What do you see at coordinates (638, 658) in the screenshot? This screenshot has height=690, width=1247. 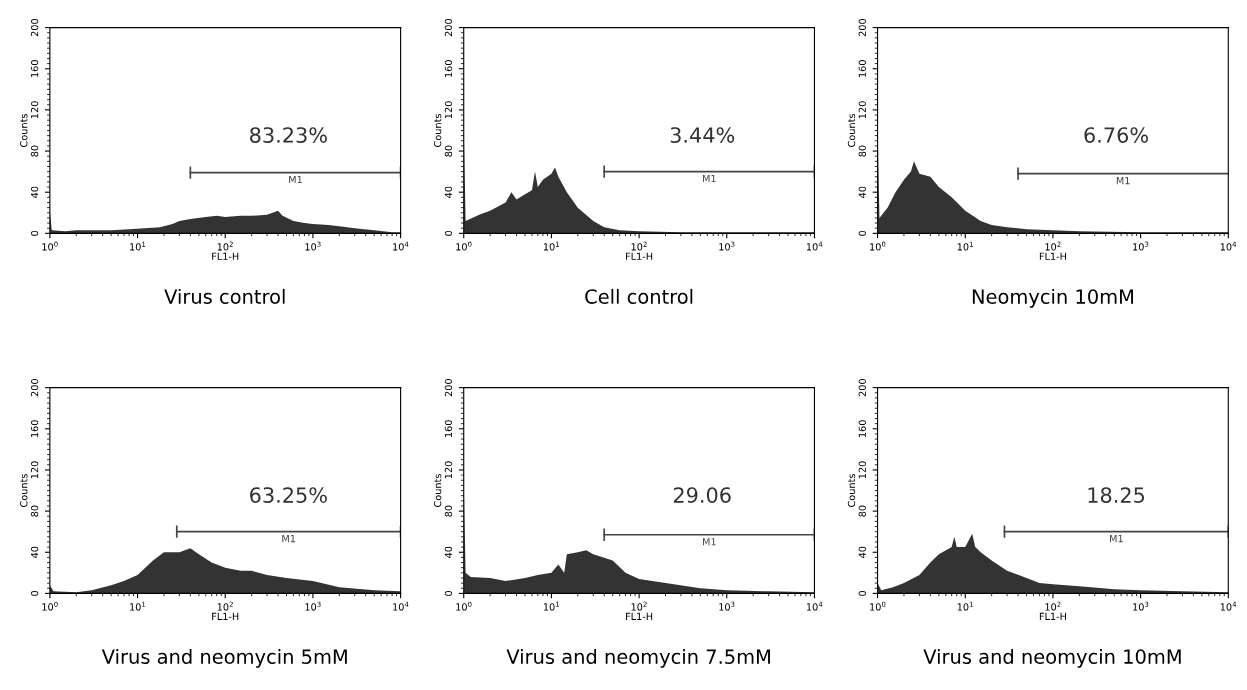 I see `text: Virus and neomycin 7.5mM` at bounding box center [638, 658].